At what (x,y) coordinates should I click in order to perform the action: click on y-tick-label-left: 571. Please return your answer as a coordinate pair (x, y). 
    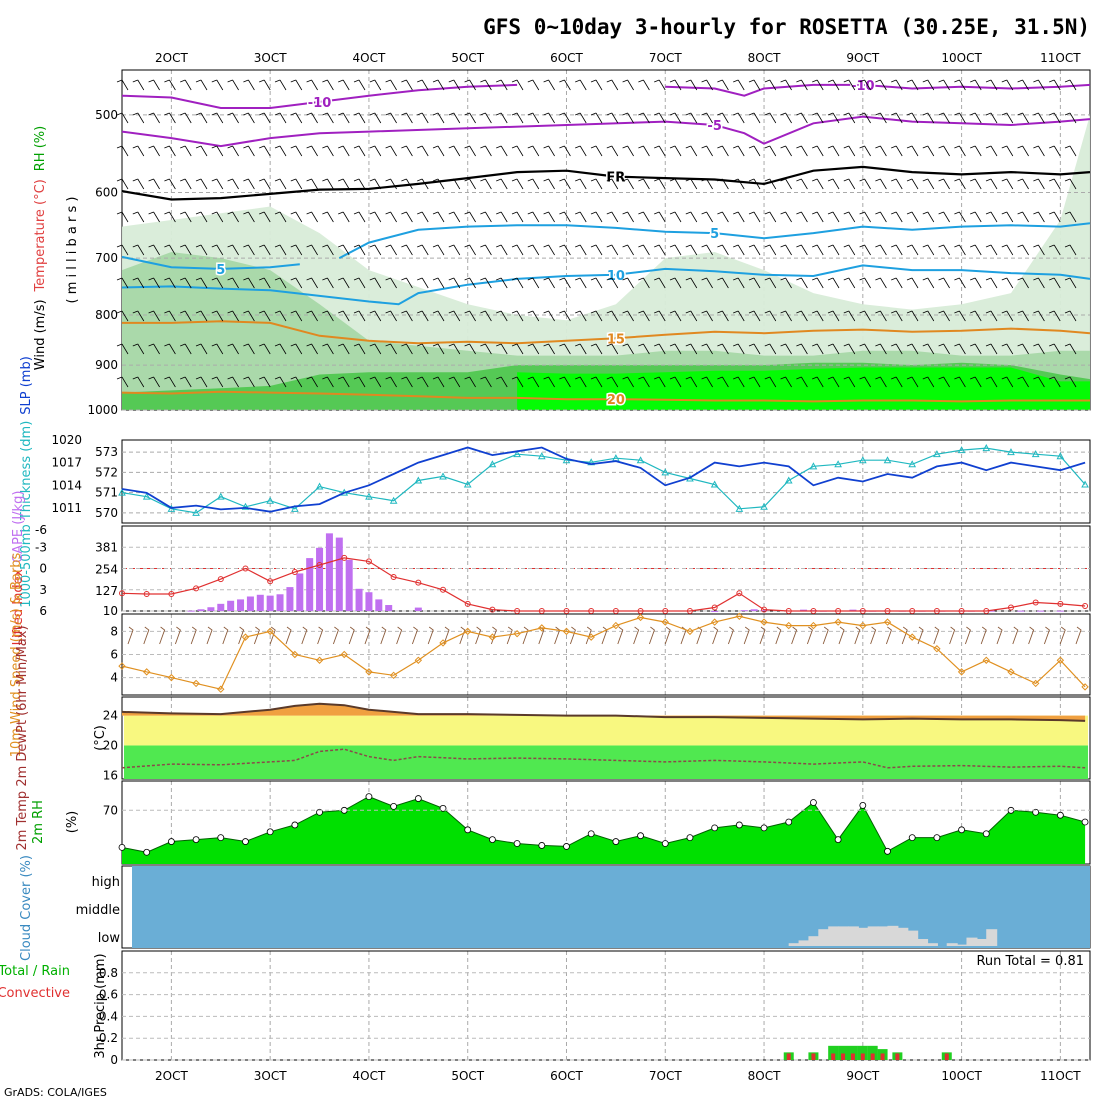
    Looking at the image, I should click on (106, 493).